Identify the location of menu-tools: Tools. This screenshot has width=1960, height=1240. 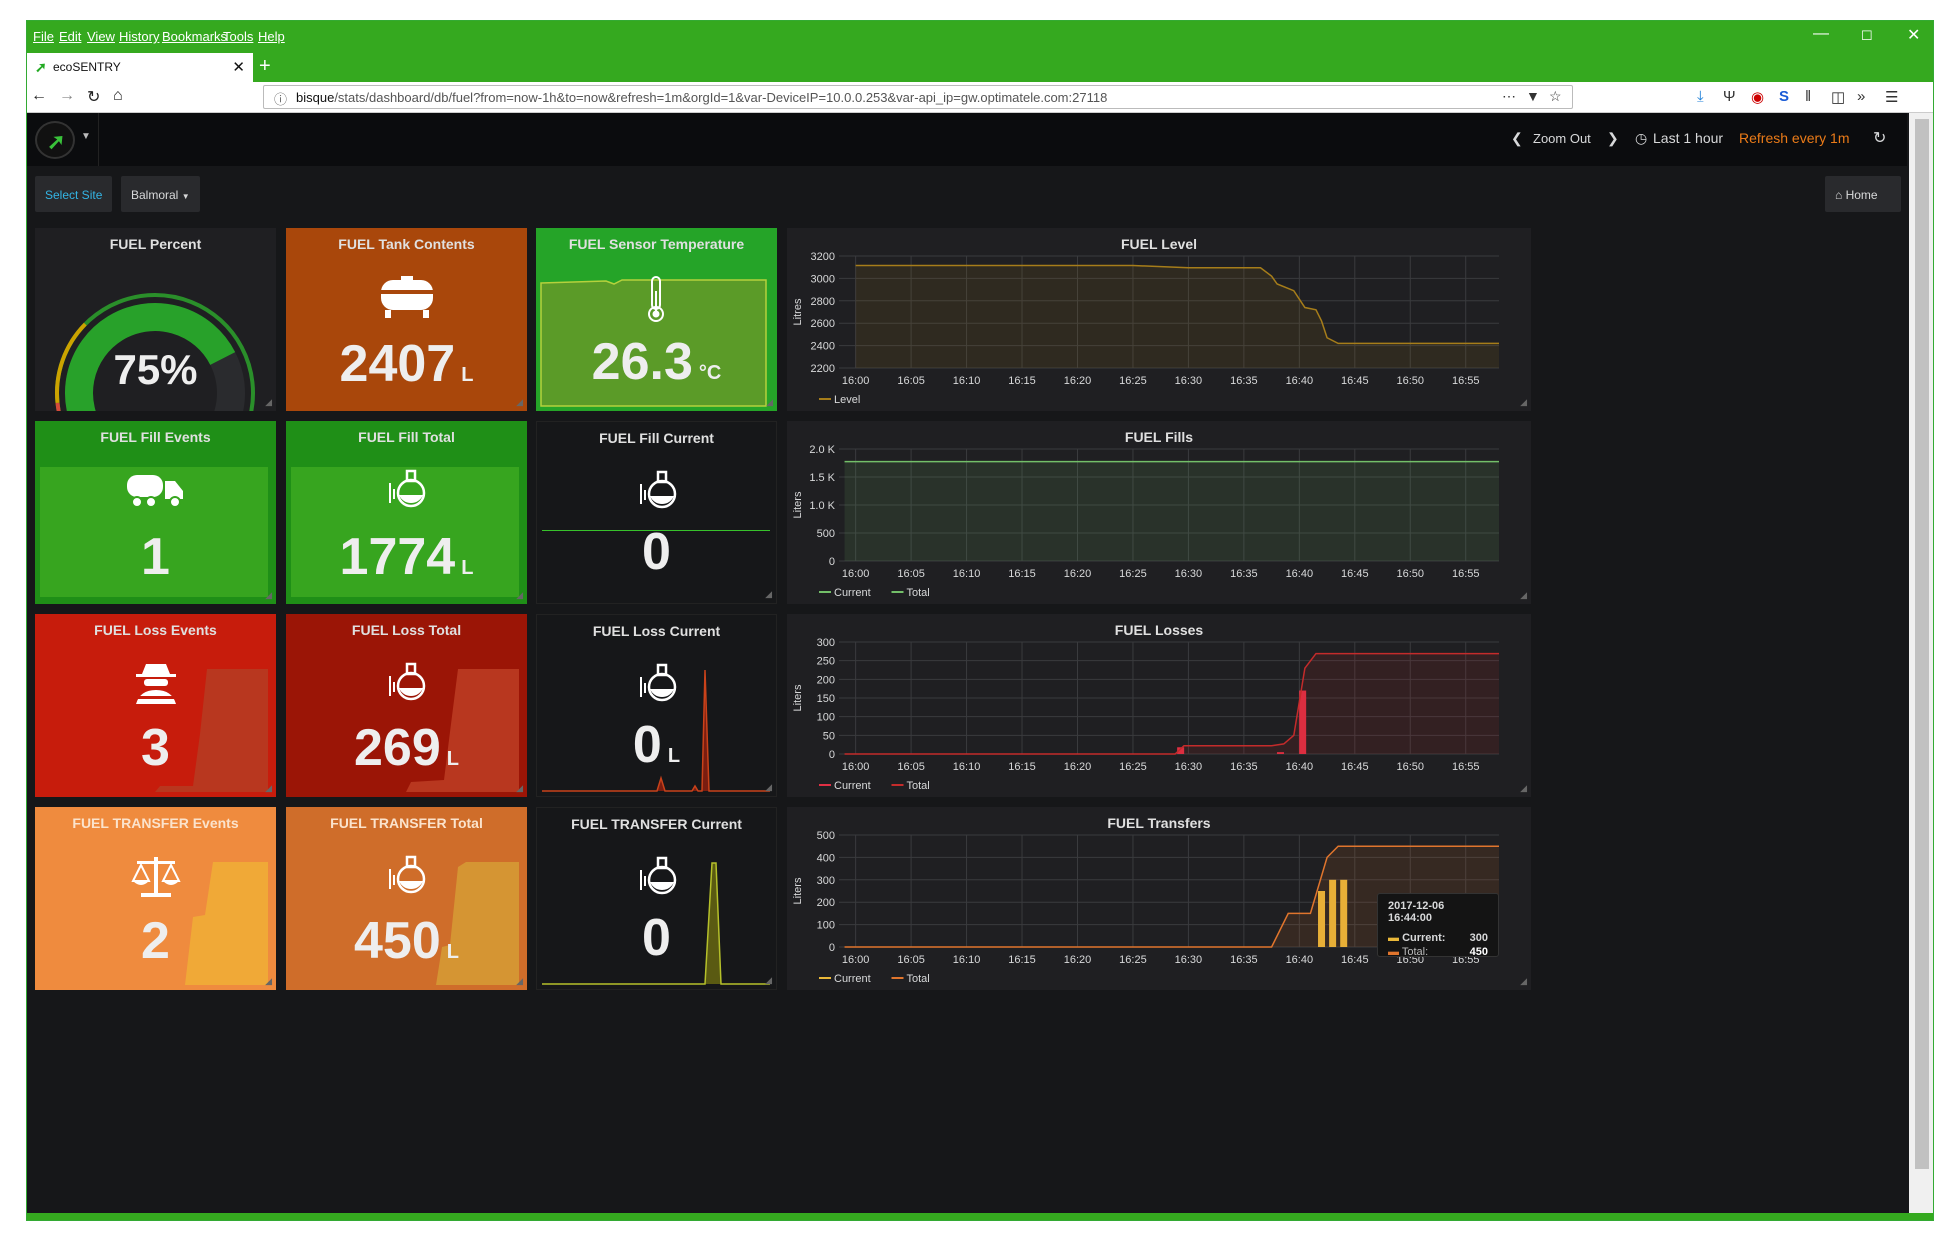
(238, 36).